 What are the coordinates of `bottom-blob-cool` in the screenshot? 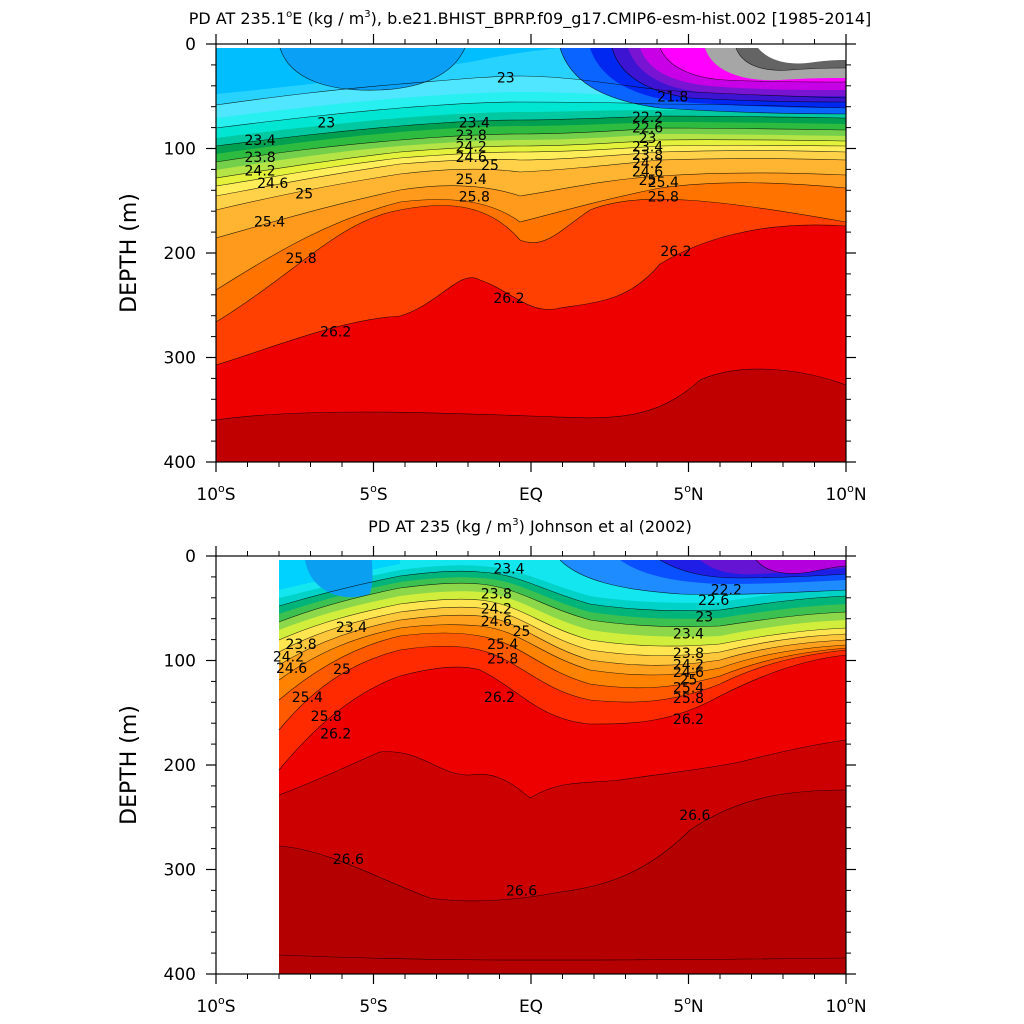 It's located at (339, 579).